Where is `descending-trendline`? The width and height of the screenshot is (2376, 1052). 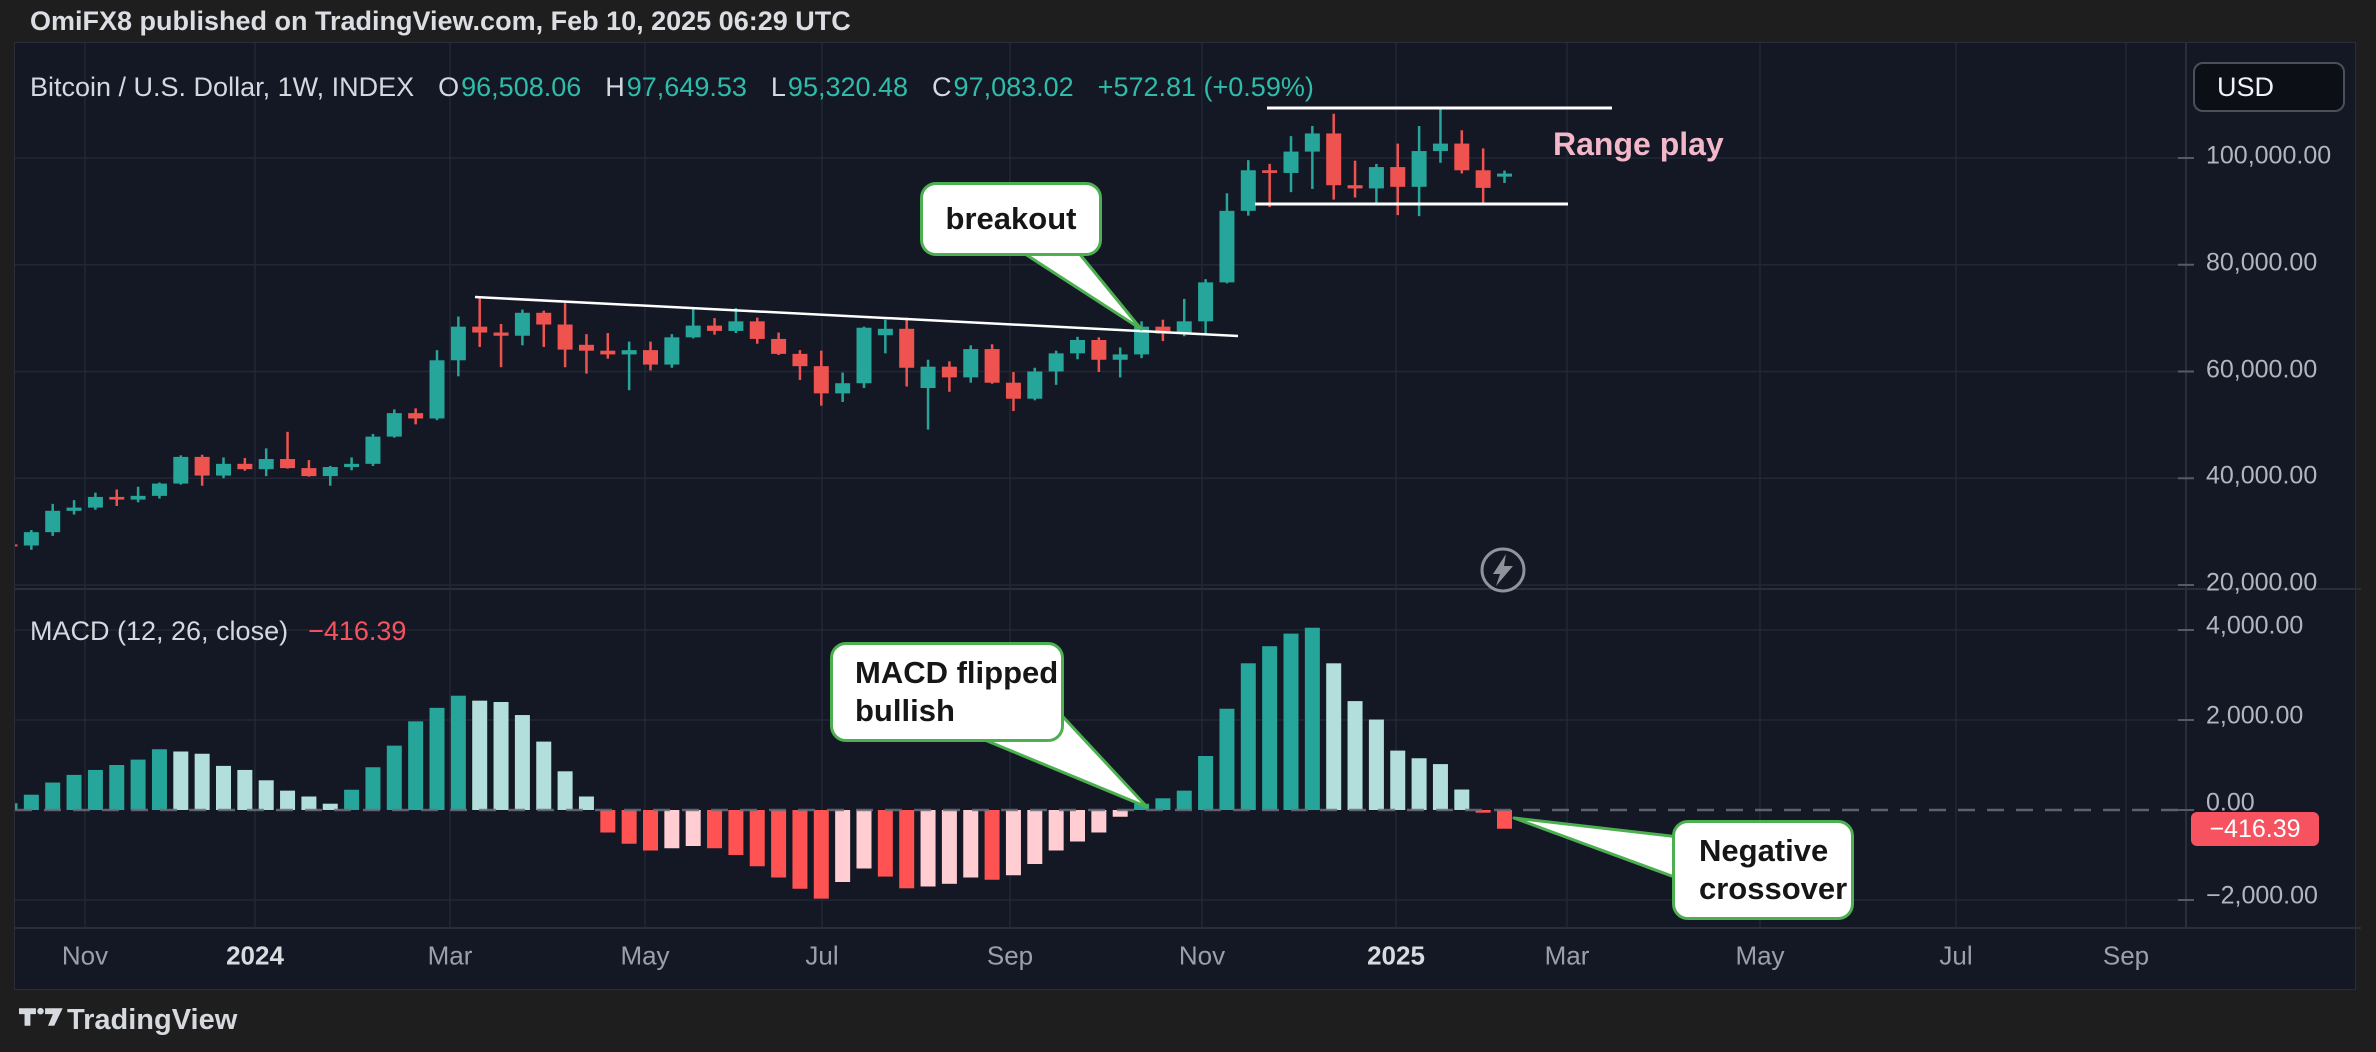
descending-trendline is located at coordinates (856, 316).